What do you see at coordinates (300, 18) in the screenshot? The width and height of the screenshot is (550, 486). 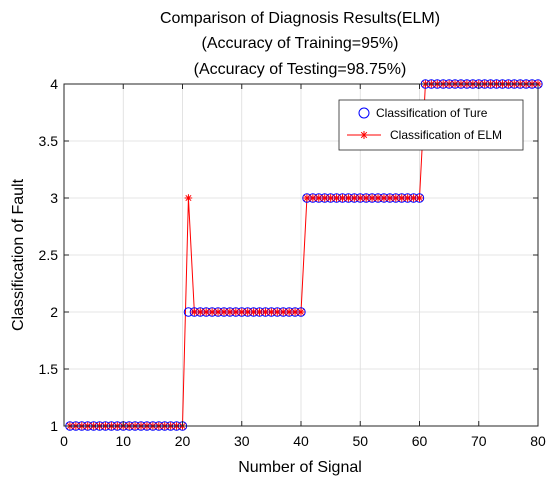 I see `chart-title-line-1: Comparison of Diagnosis Results(ELM)` at bounding box center [300, 18].